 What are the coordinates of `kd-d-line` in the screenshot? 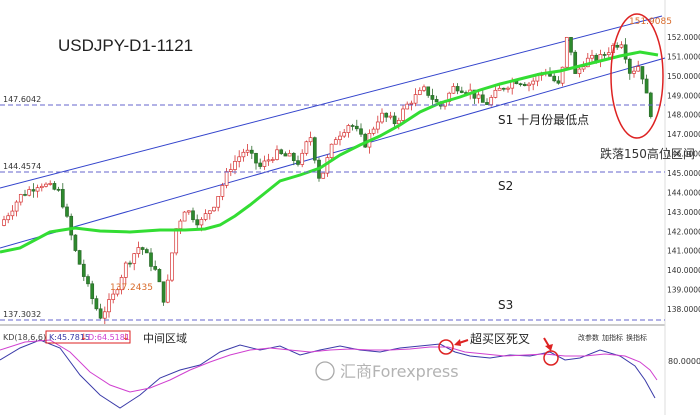 It's located at (329, 366).